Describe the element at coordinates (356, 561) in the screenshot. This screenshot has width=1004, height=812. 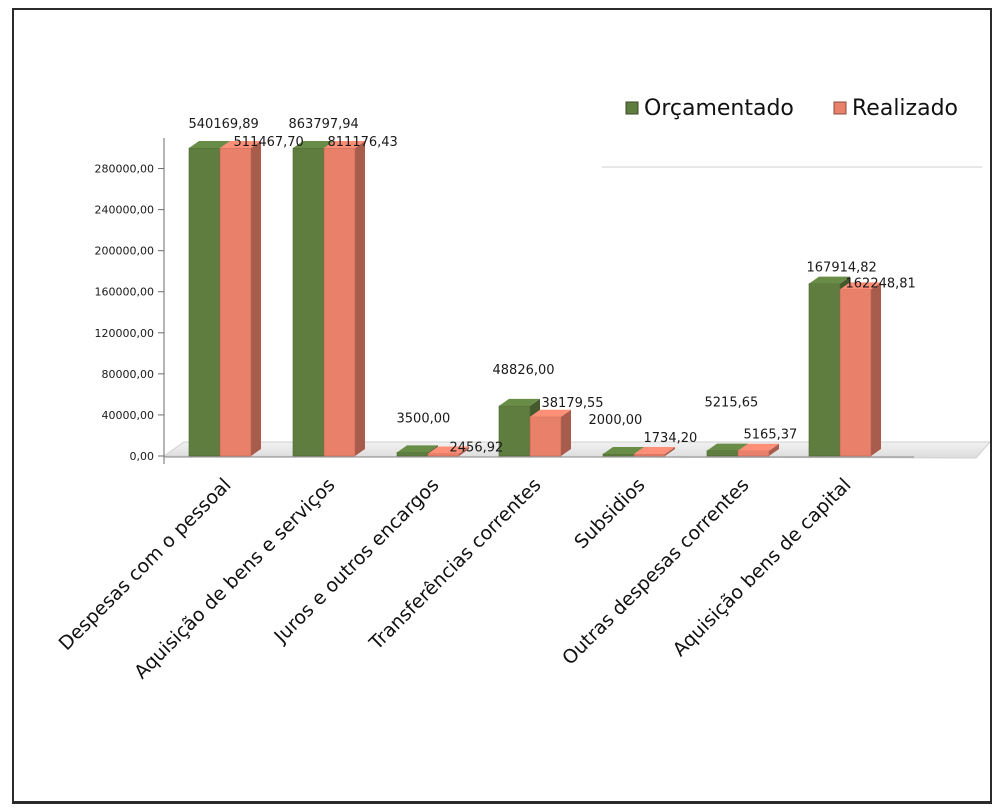
I see `x-category-label: Juros e outros encargos` at that location.